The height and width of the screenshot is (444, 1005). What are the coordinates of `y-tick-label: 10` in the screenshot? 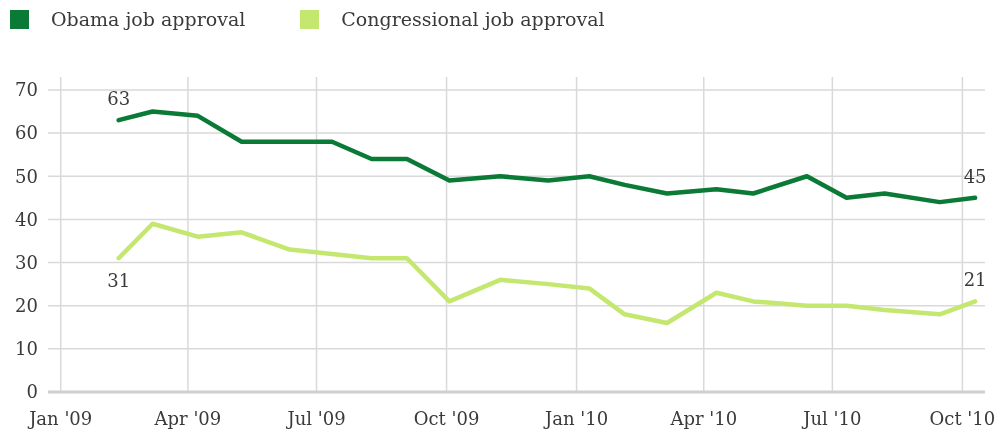 It's located at (26, 349).